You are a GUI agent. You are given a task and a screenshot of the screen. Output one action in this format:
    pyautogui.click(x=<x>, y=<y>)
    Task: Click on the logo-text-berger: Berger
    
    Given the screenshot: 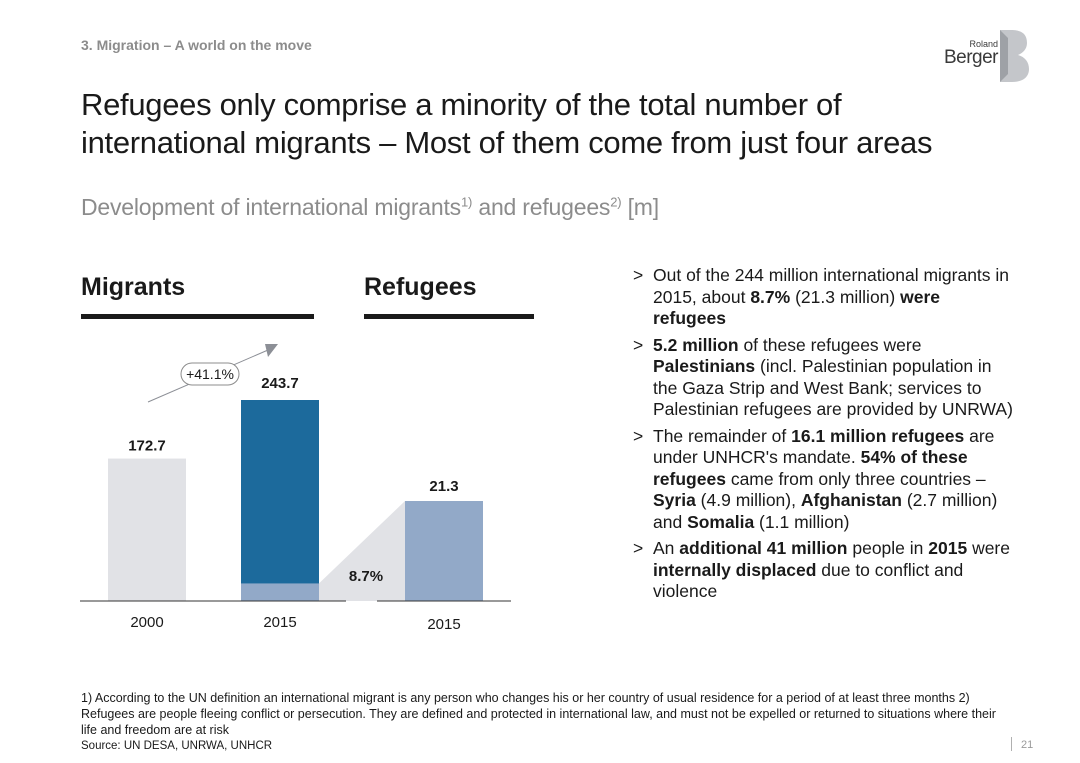 What is the action you would take?
    pyautogui.click(x=971, y=57)
    